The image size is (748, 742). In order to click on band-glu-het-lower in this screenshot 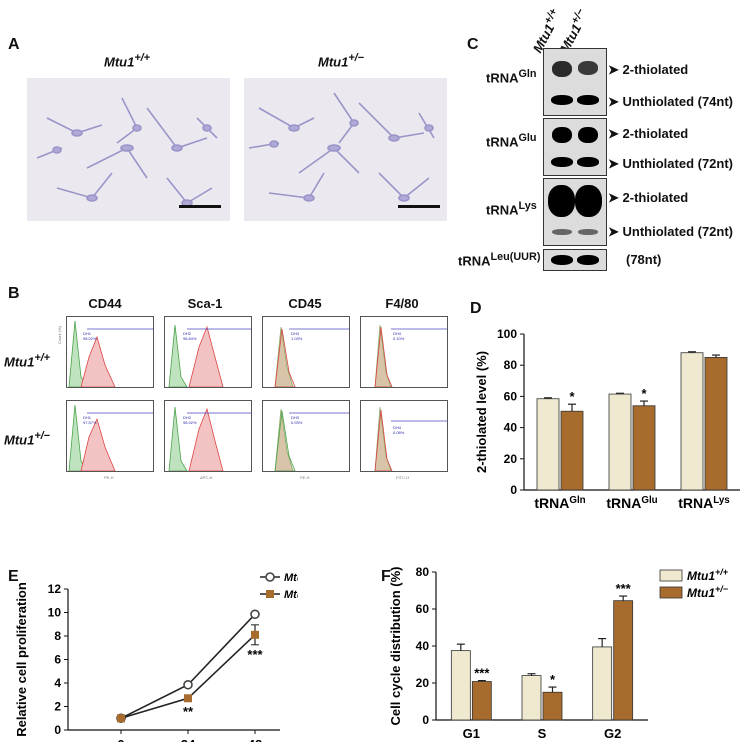, I will do `click(588, 162)`.